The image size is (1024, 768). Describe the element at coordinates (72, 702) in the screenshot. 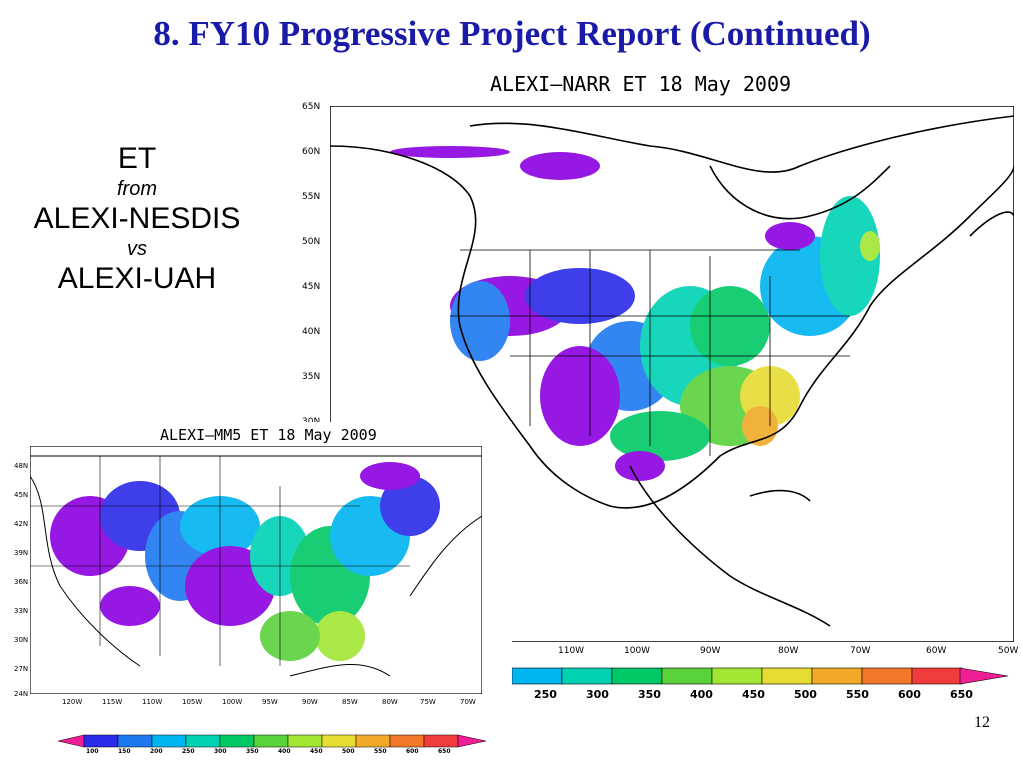

I see `lon-label: 120W` at that location.